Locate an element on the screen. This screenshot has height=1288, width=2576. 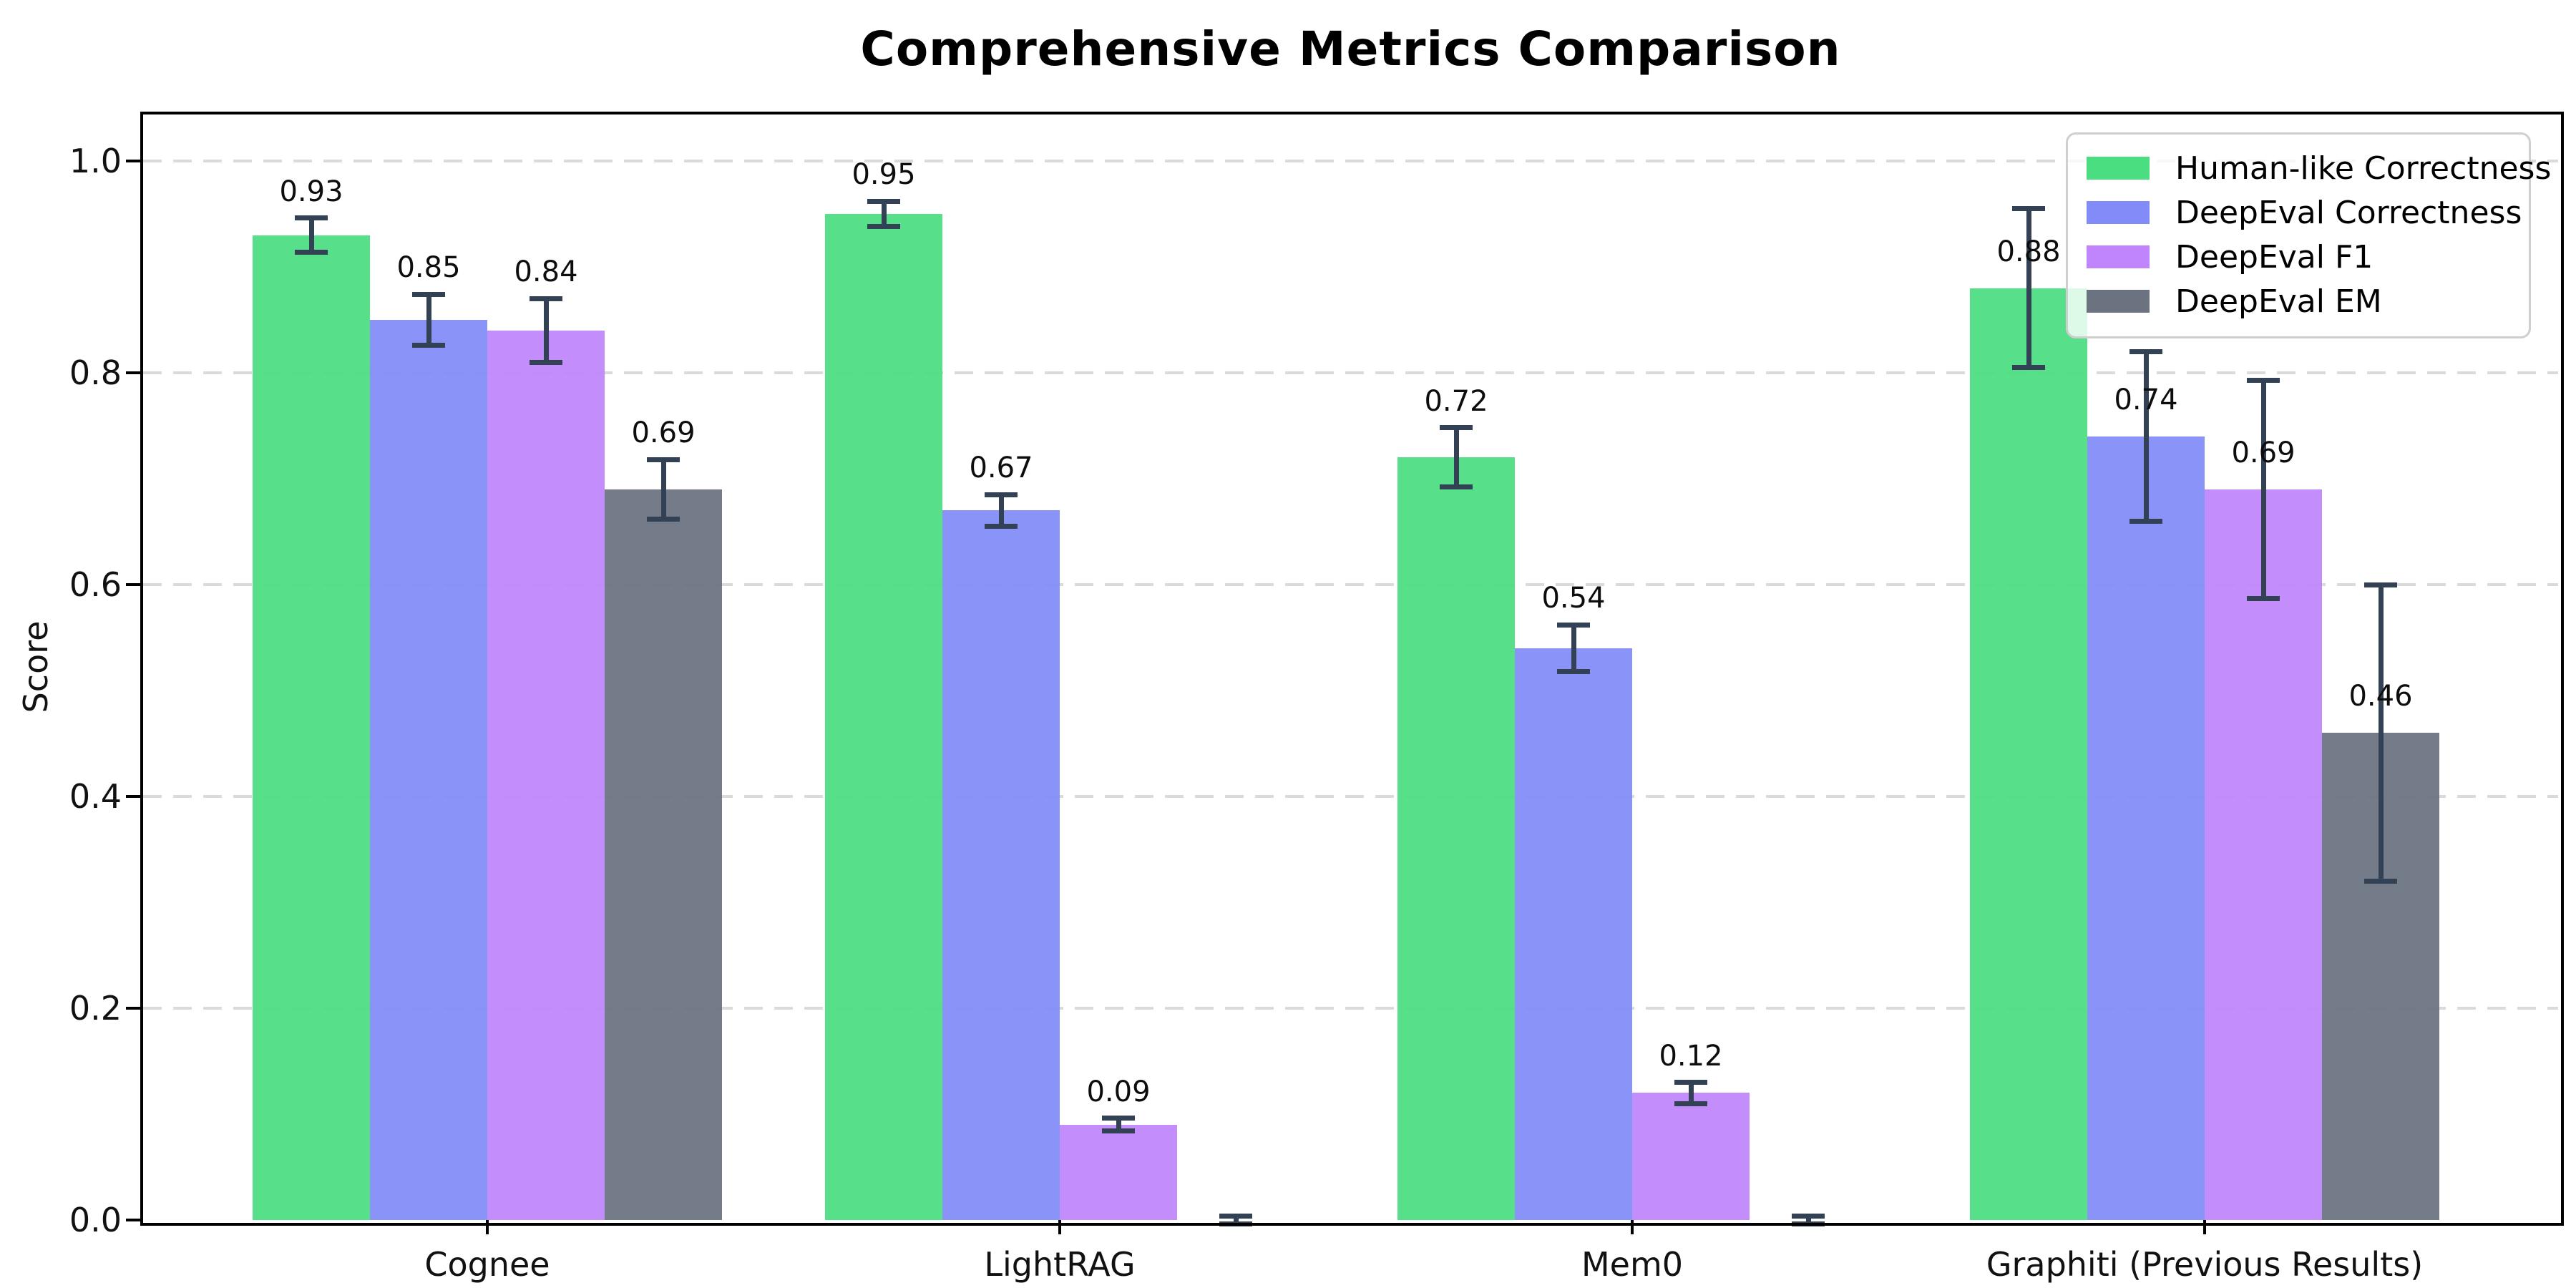
legend-item: DeepEval EM is located at coordinates (2298, 301).